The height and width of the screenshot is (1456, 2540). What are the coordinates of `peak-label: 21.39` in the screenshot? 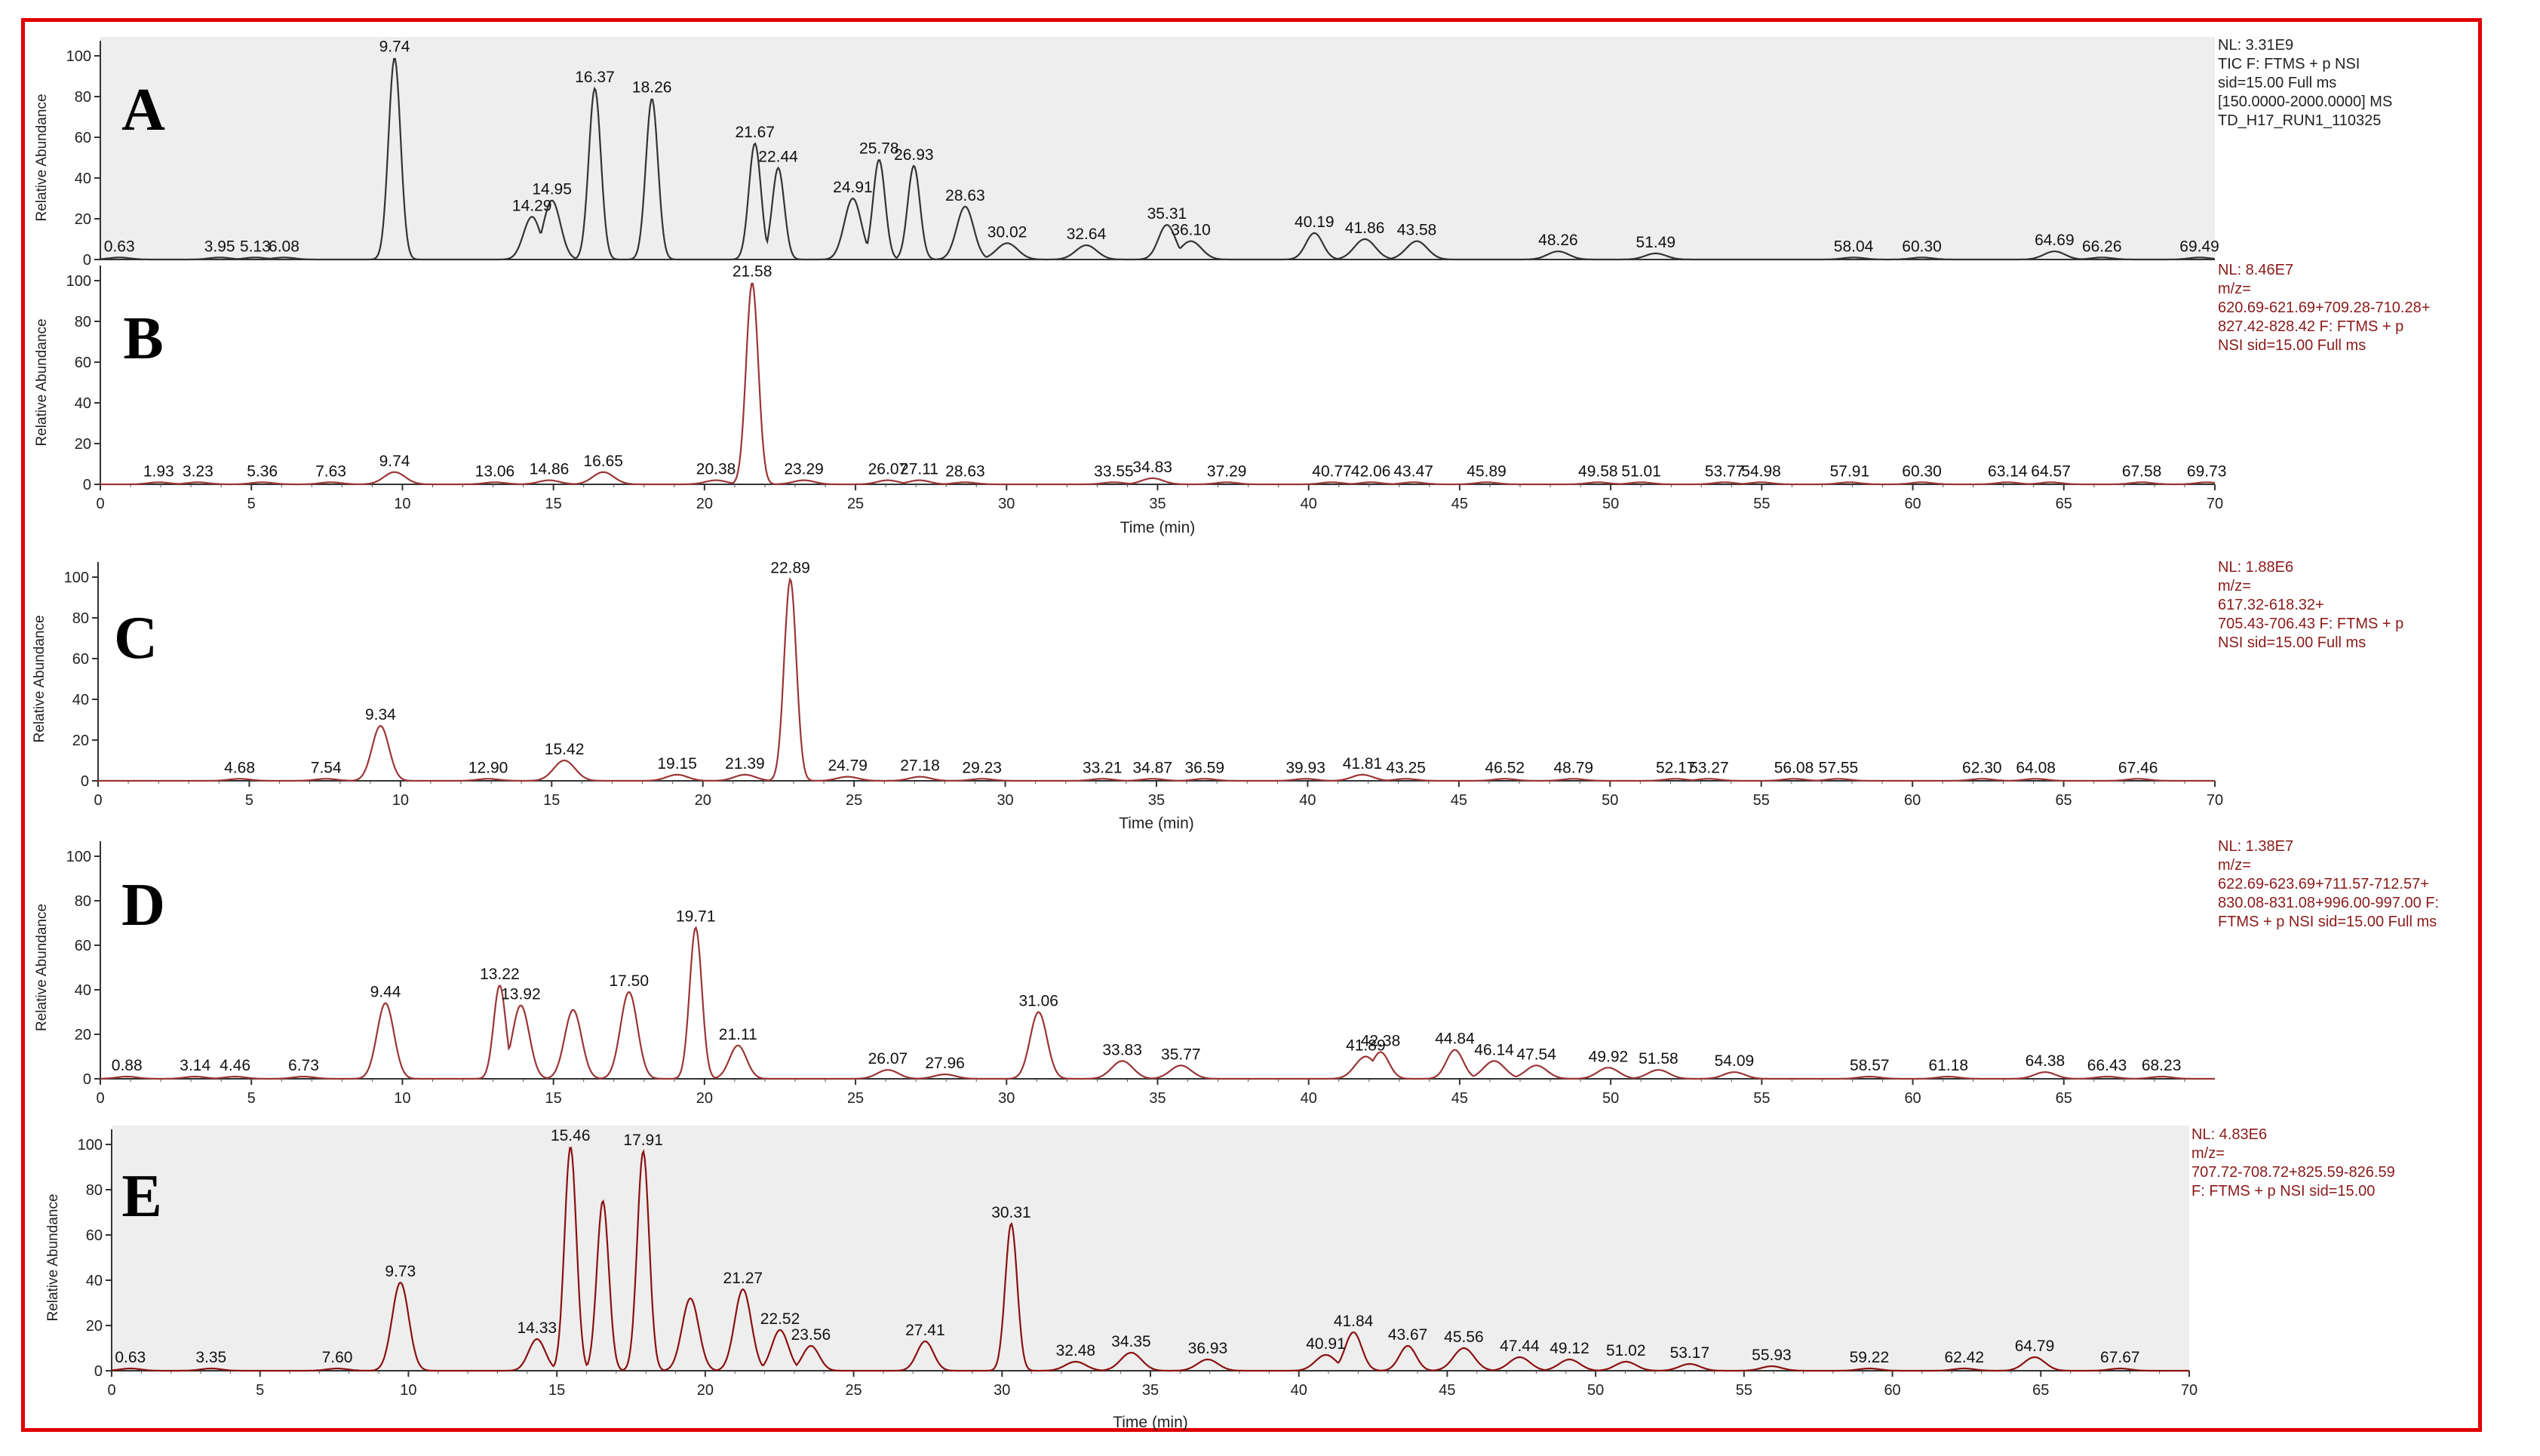 It's located at (745, 764).